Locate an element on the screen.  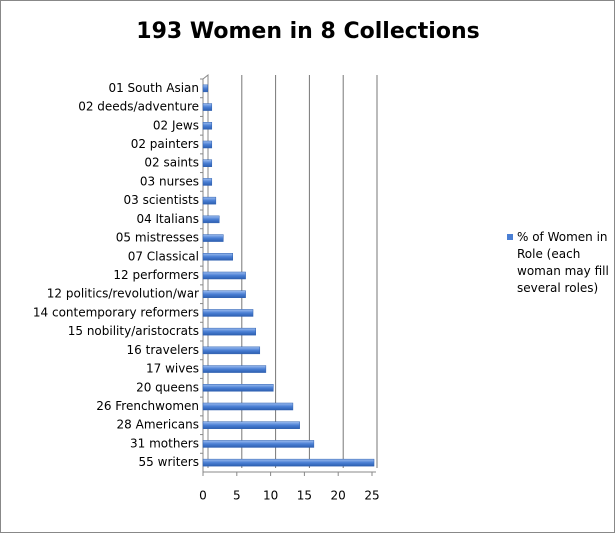
y-tick-label: 26 Frenchwomen is located at coordinates (147, 406).